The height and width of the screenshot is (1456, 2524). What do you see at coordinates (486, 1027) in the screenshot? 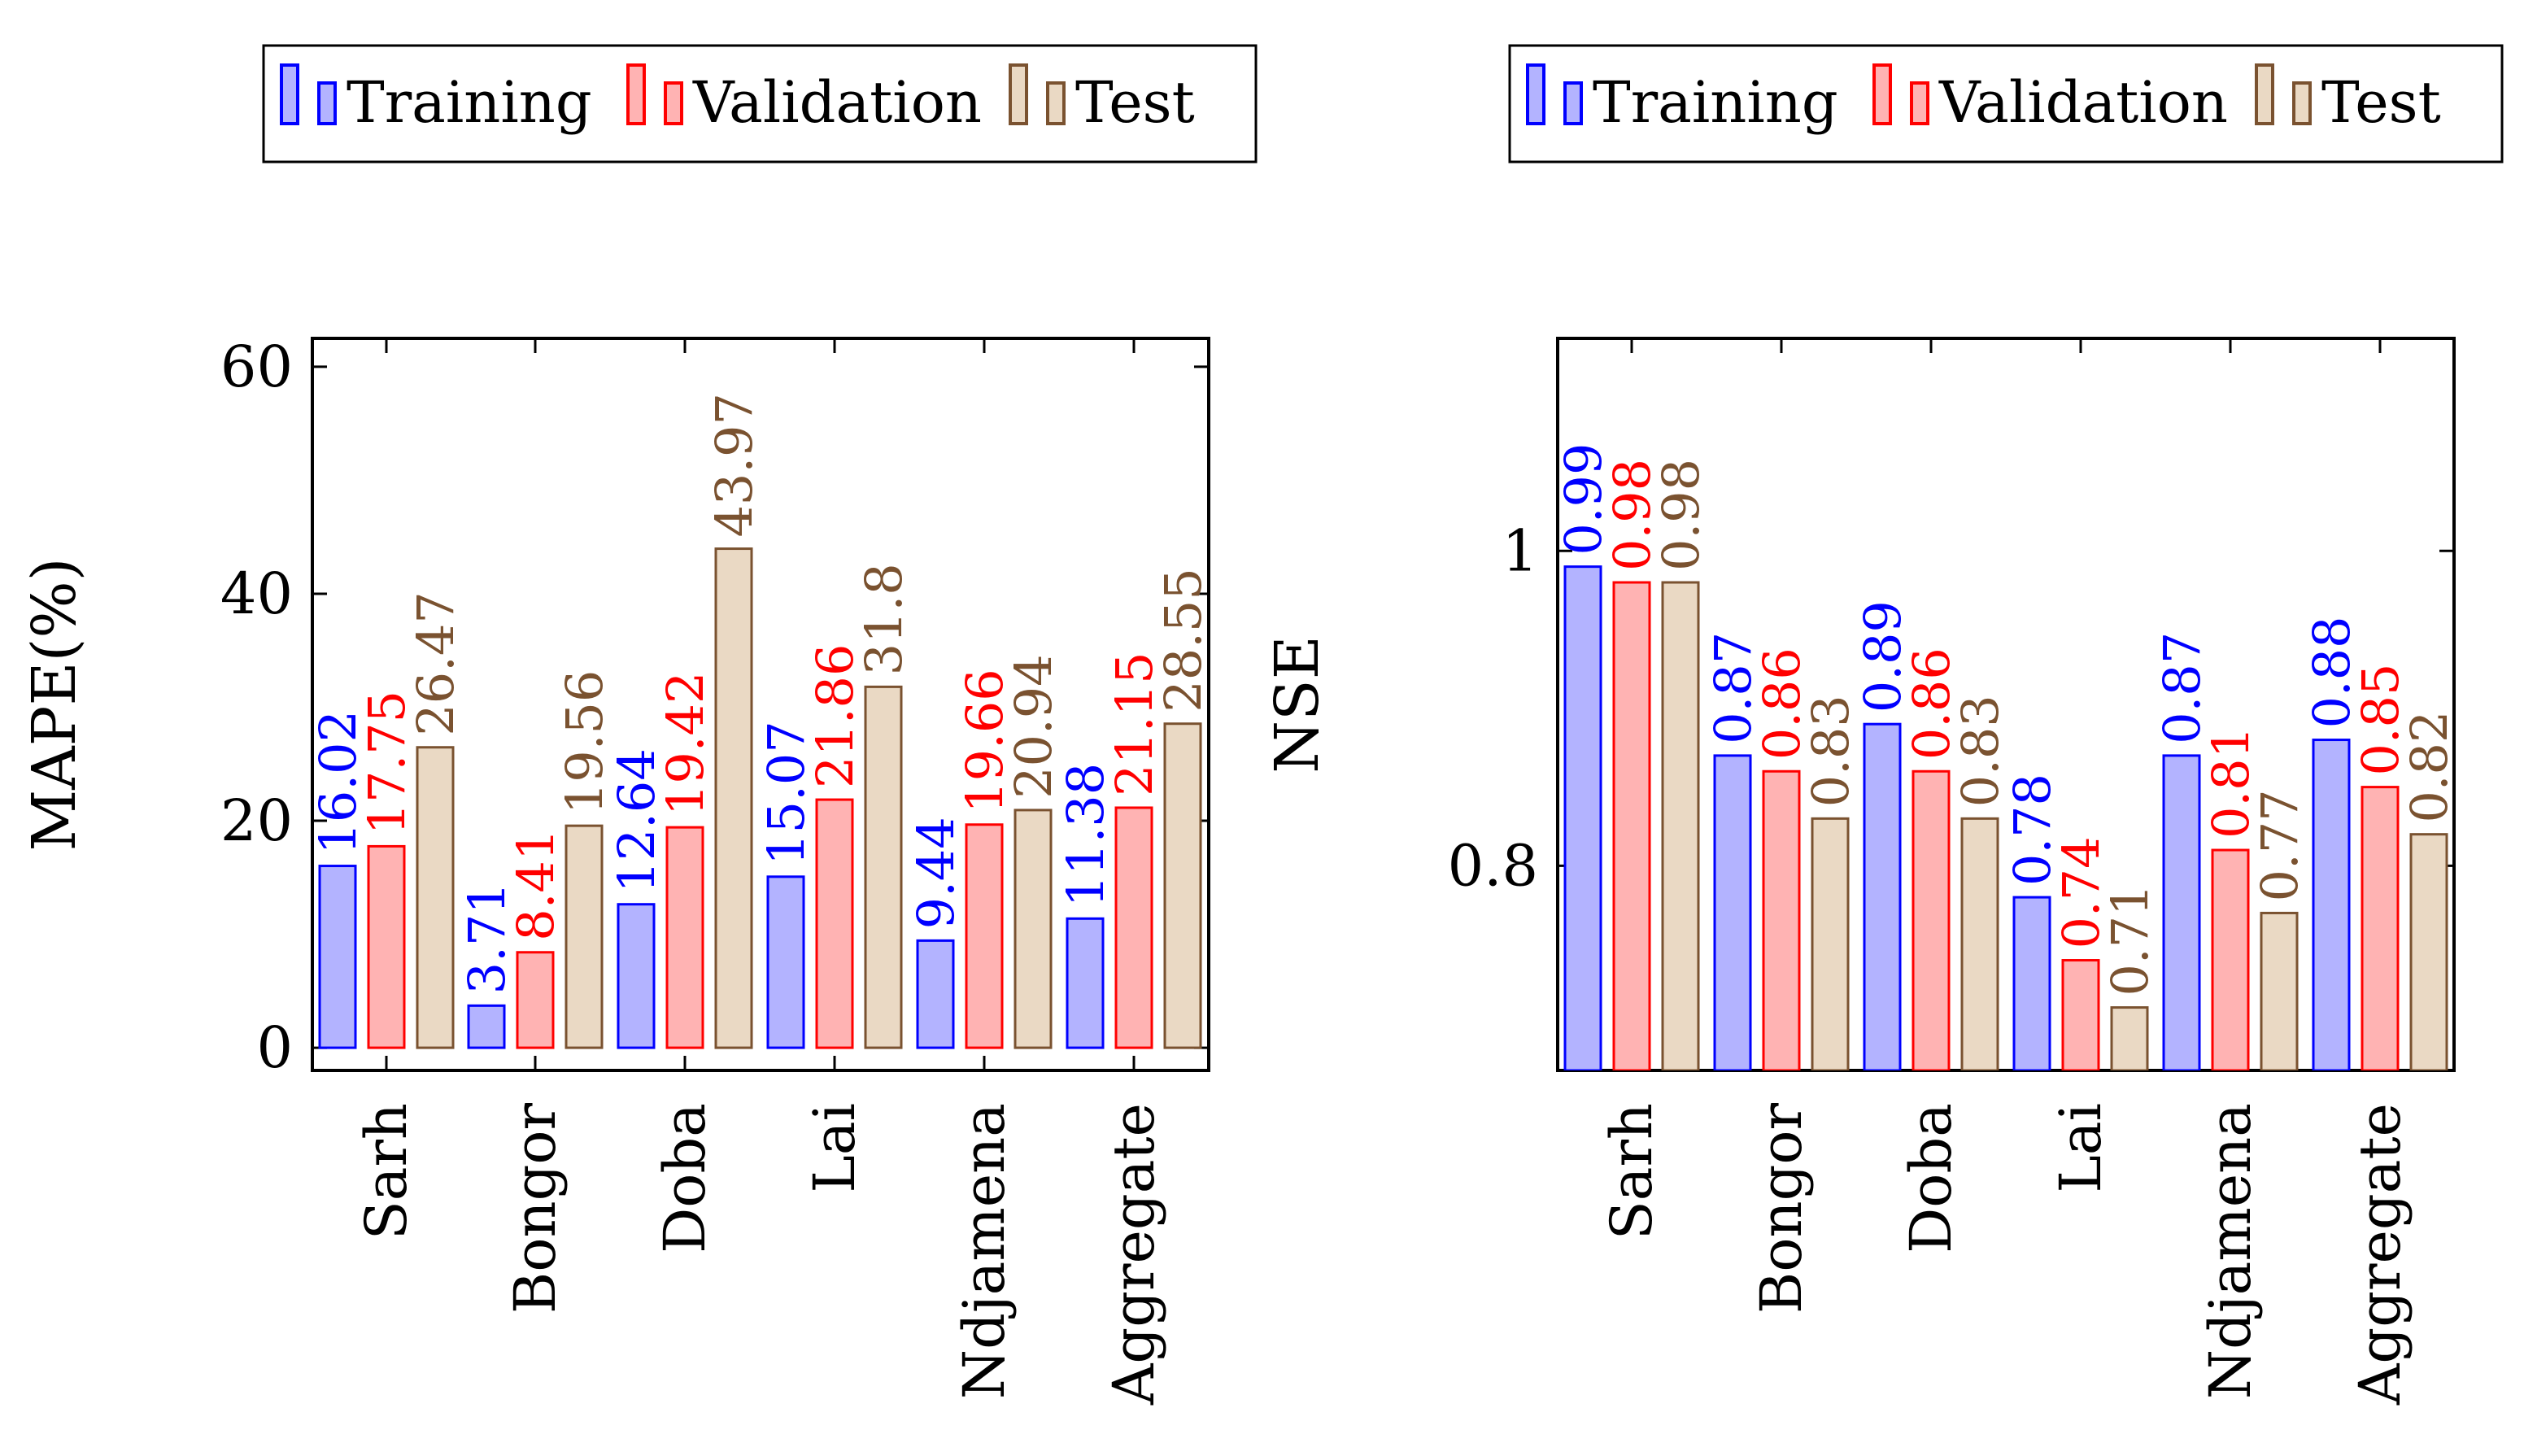
I see `bar-training-bongor` at bounding box center [486, 1027].